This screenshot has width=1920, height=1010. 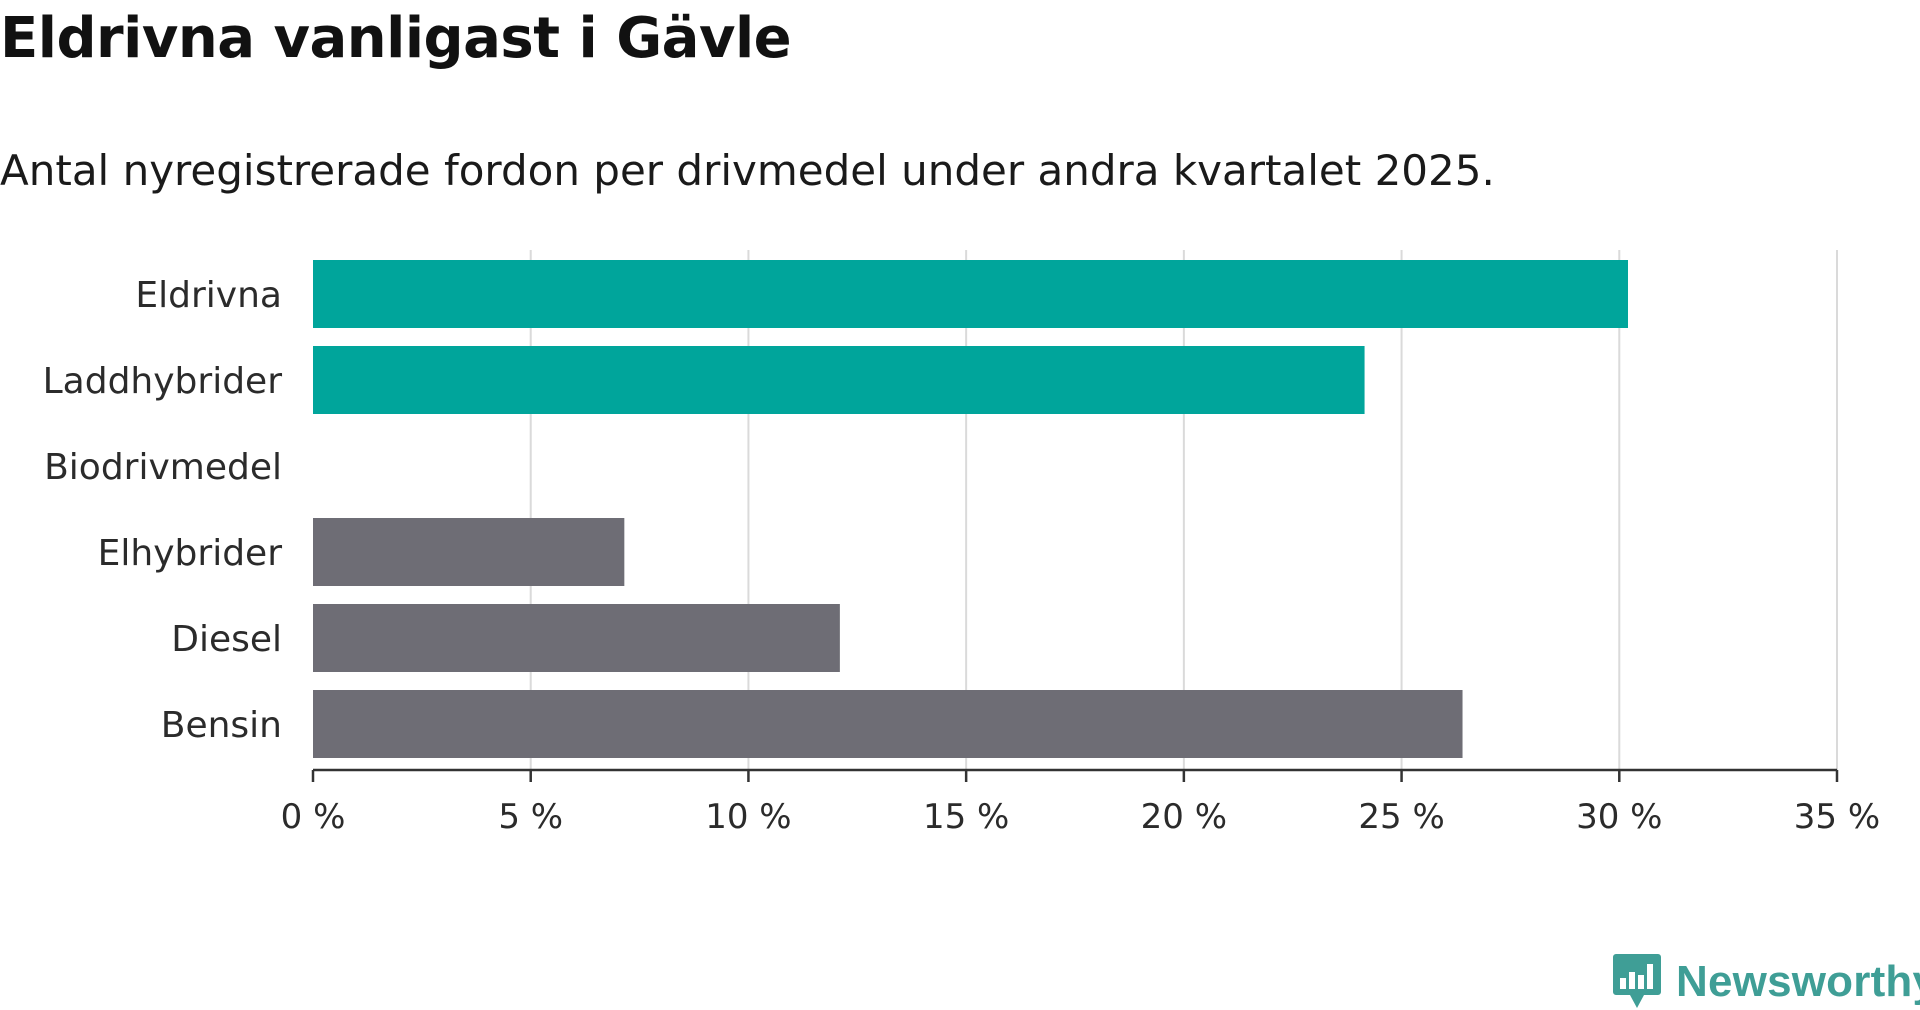 What do you see at coordinates (208, 295) in the screenshot?
I see `category-label: Eldrivna` at bounding box center [208, 295].